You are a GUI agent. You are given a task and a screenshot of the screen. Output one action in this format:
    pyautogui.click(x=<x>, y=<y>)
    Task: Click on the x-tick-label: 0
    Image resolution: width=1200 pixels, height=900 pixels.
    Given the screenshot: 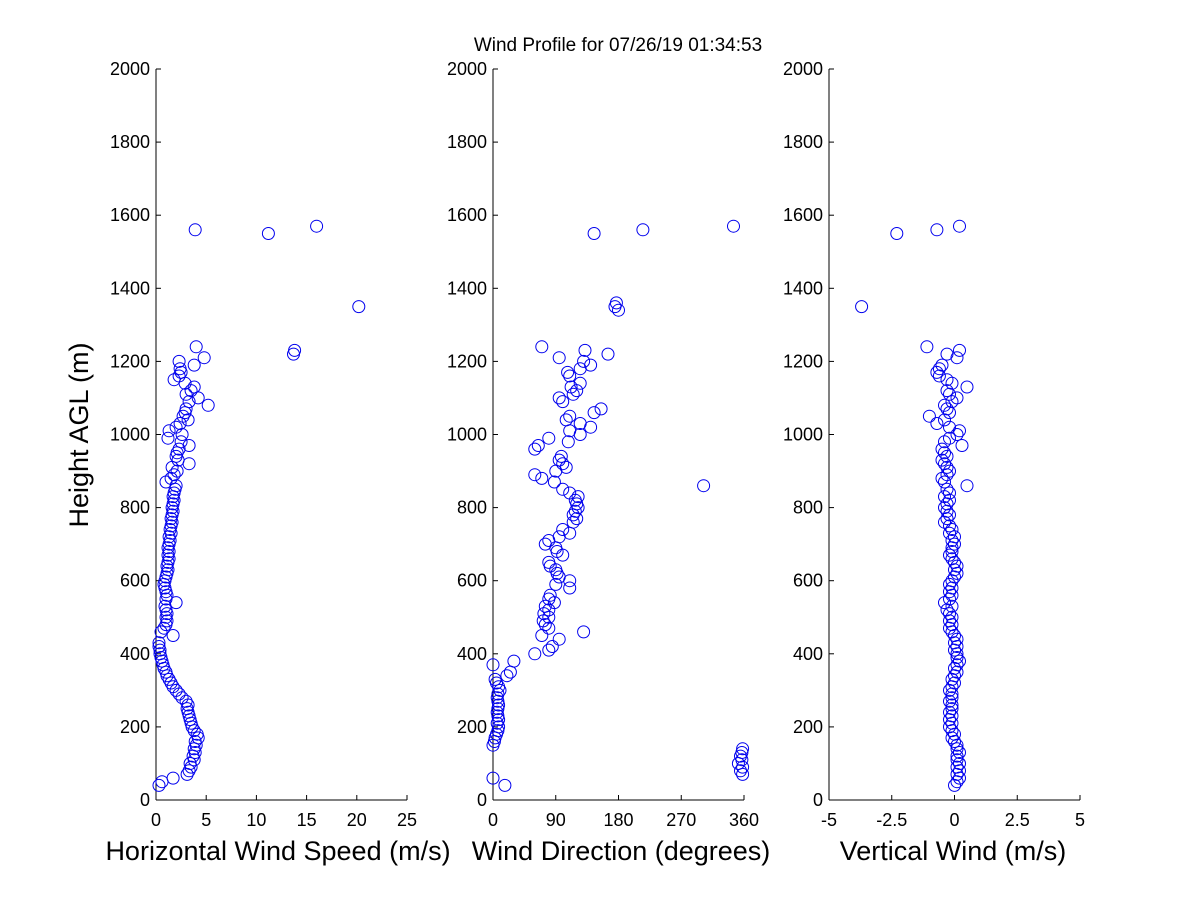 What is the action you would take?
    pyautogui.click(x=156, y=820)
    